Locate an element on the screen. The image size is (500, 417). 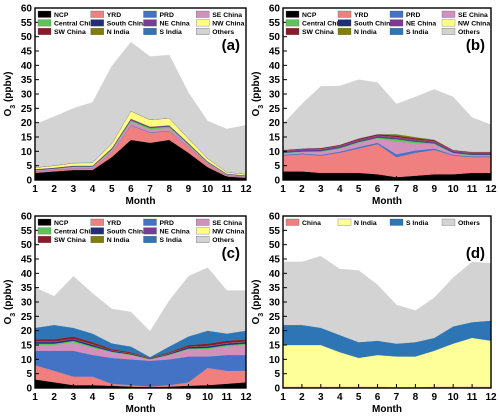
legend-label: NCP is located at coordinates (61, 15).